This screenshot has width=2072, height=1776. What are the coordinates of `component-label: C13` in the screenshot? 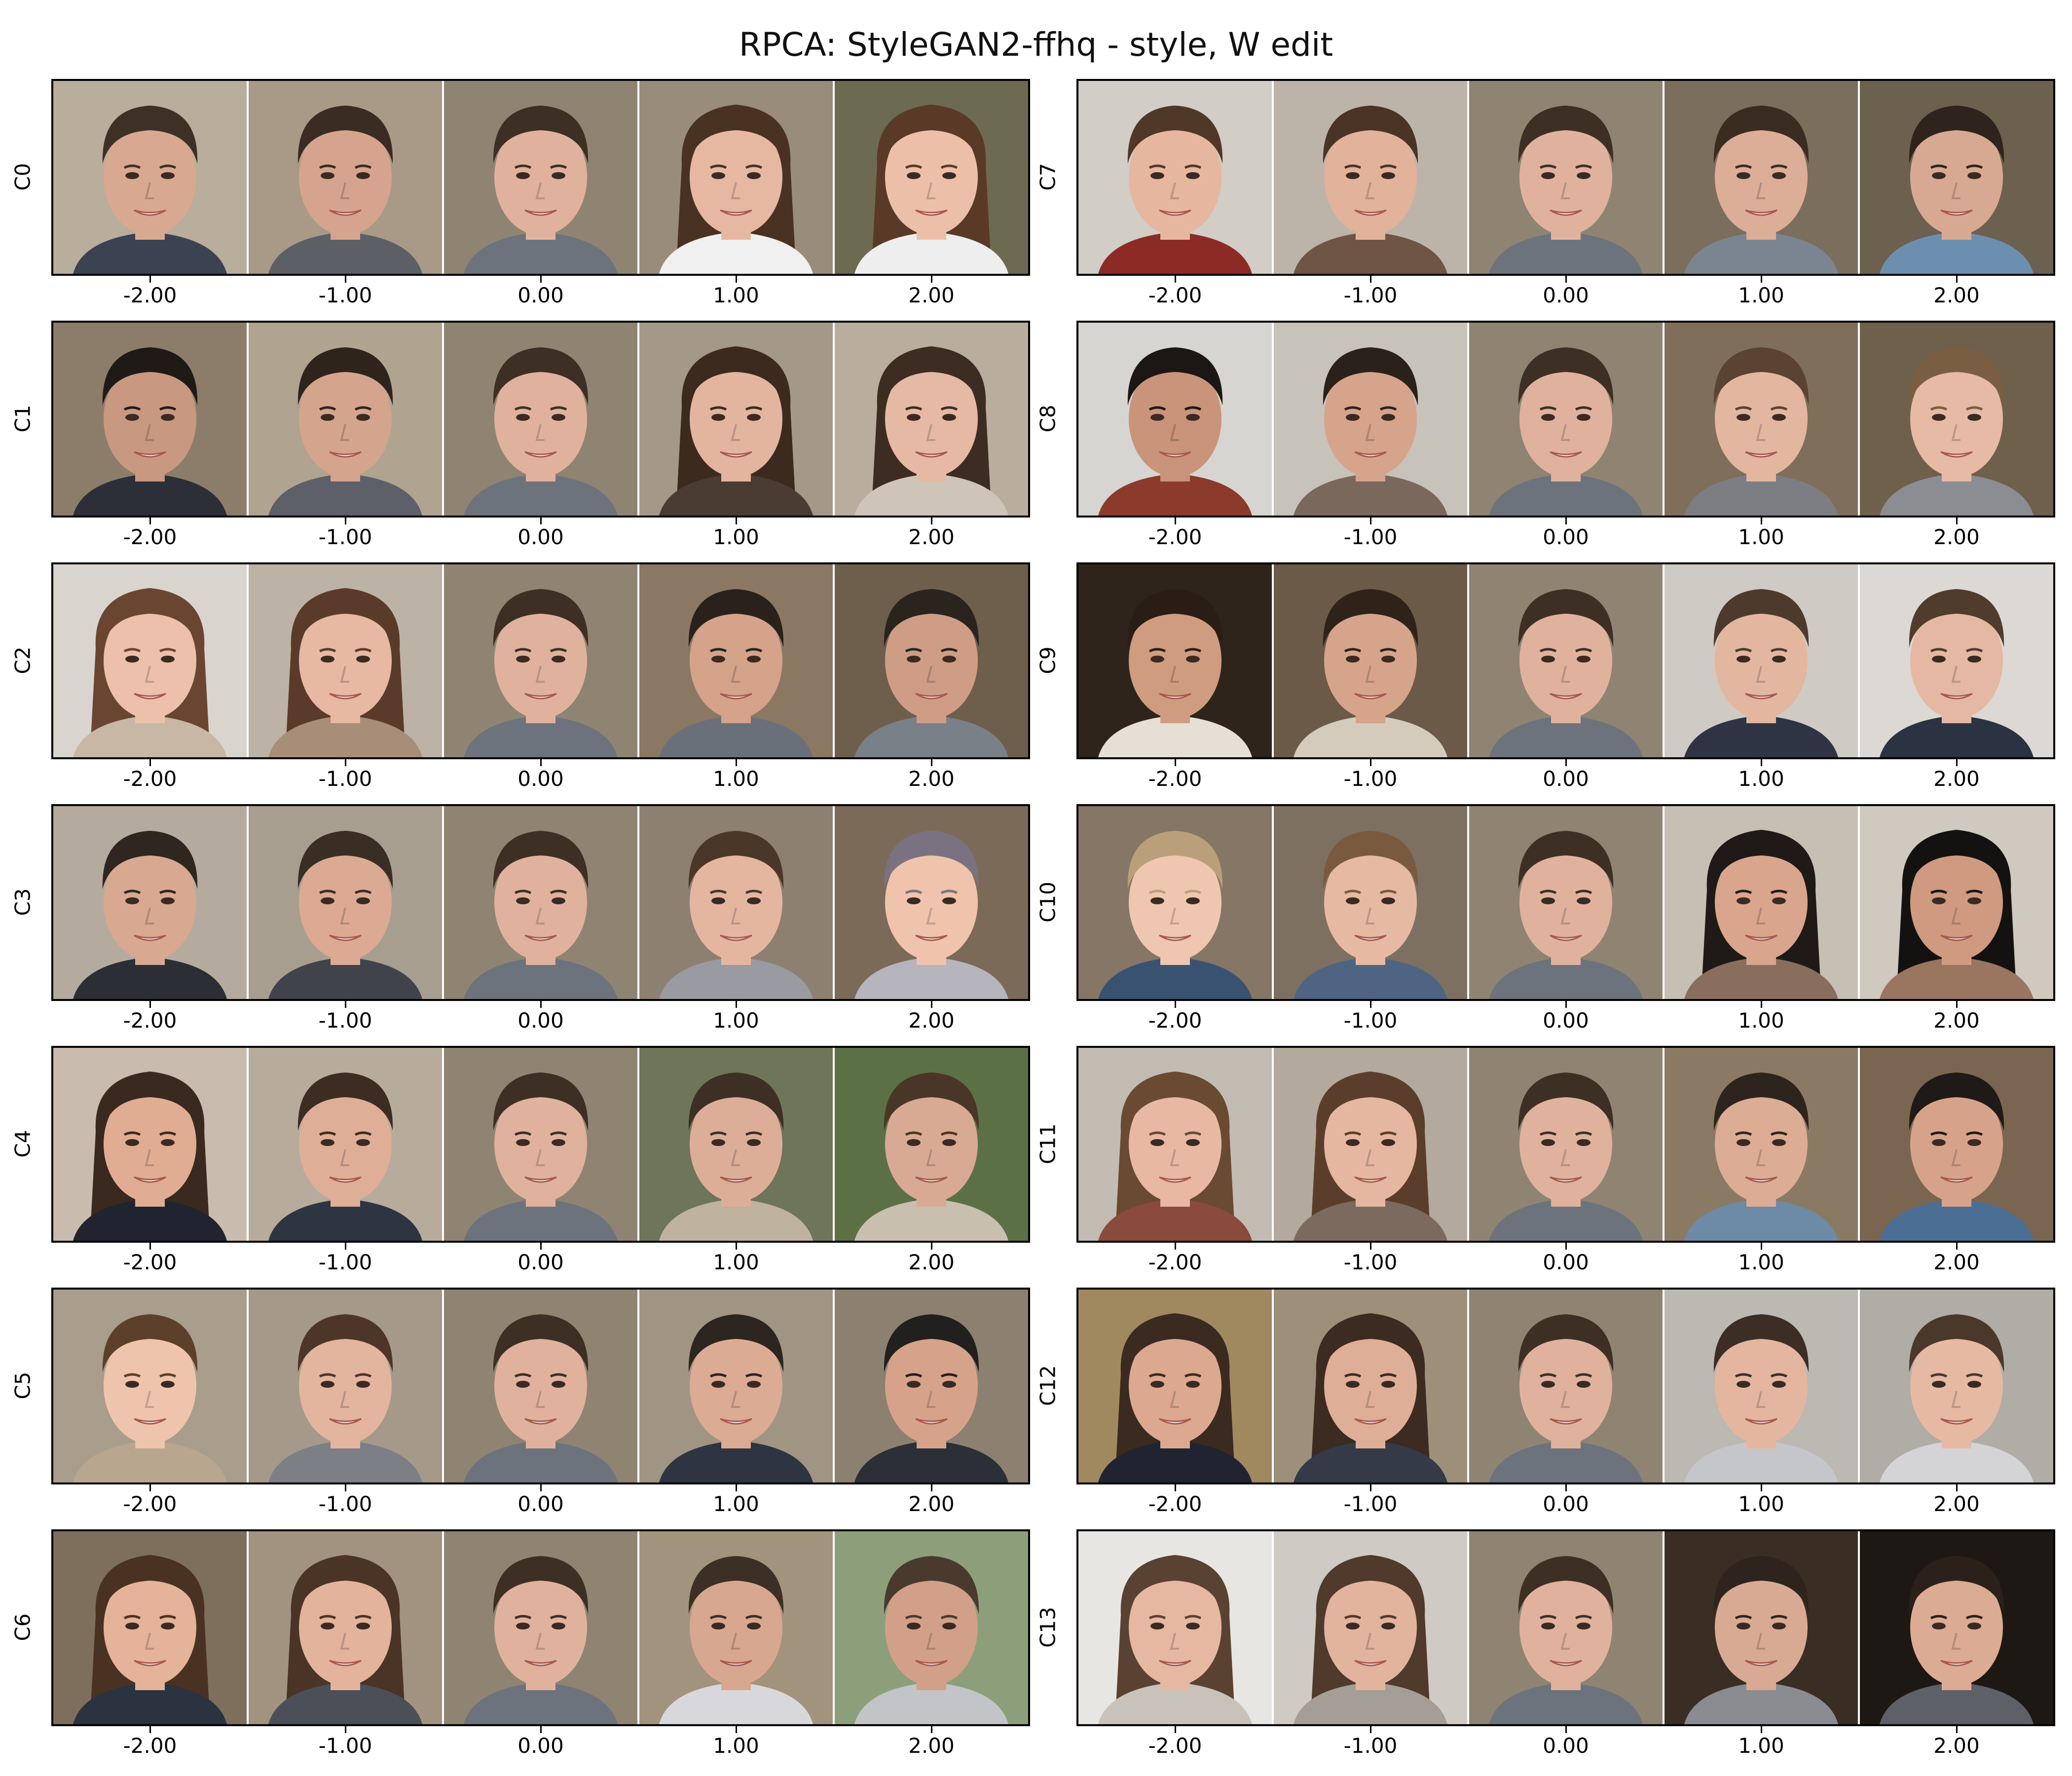 It's located at (1048, 1628).